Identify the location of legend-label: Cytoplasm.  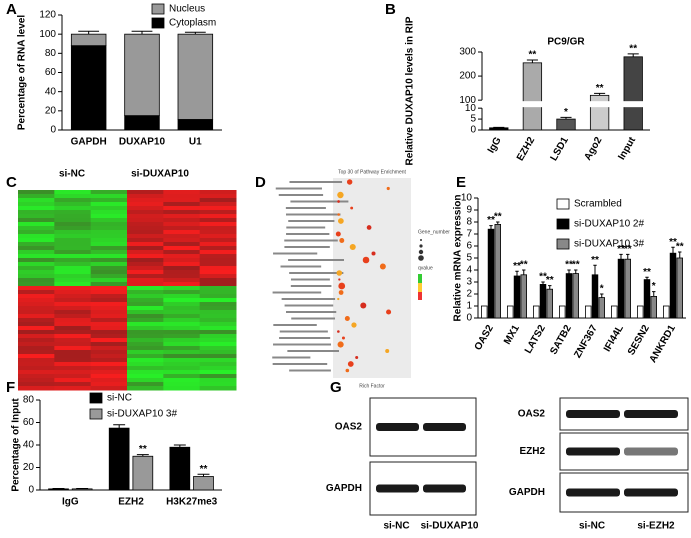
(192, 23).